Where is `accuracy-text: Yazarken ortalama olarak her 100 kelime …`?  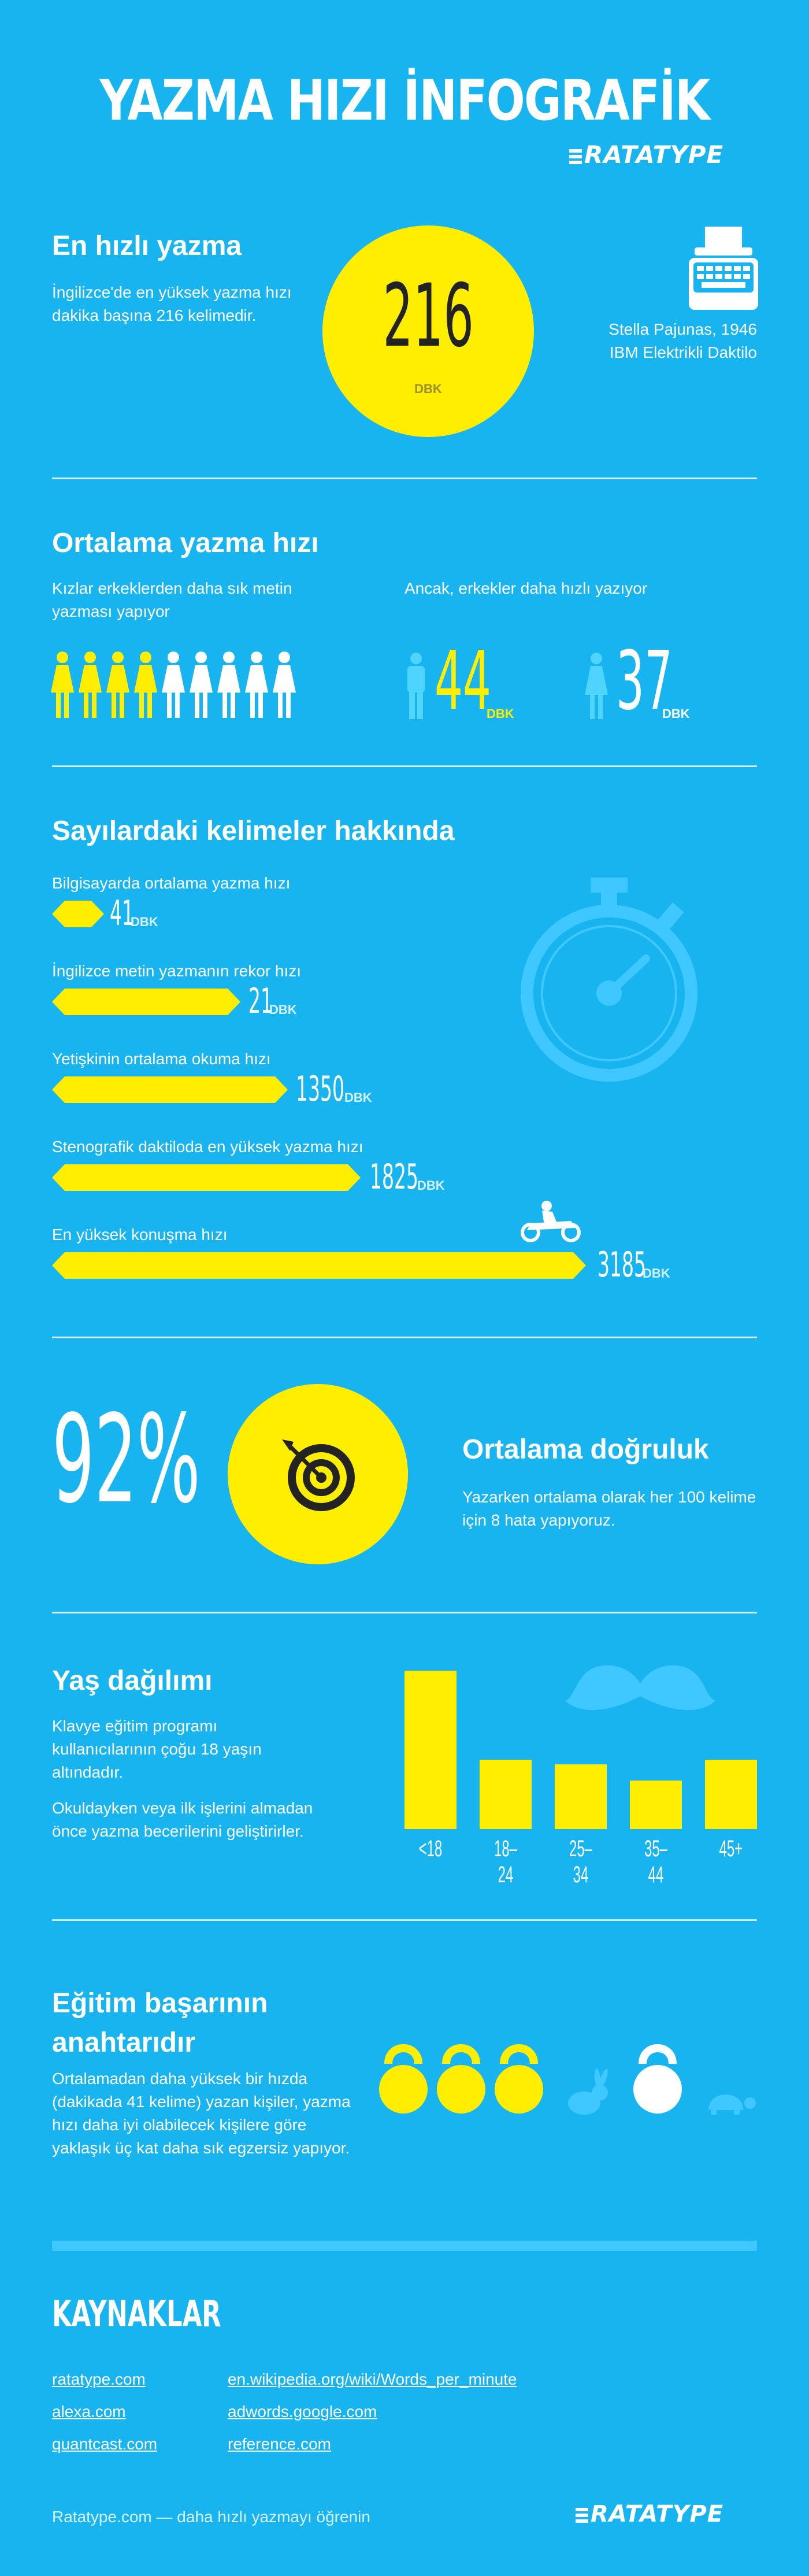
accuracy-text: Yazarken ortalama olarak her 100 kelime … is located at coordinates (609, 1508).